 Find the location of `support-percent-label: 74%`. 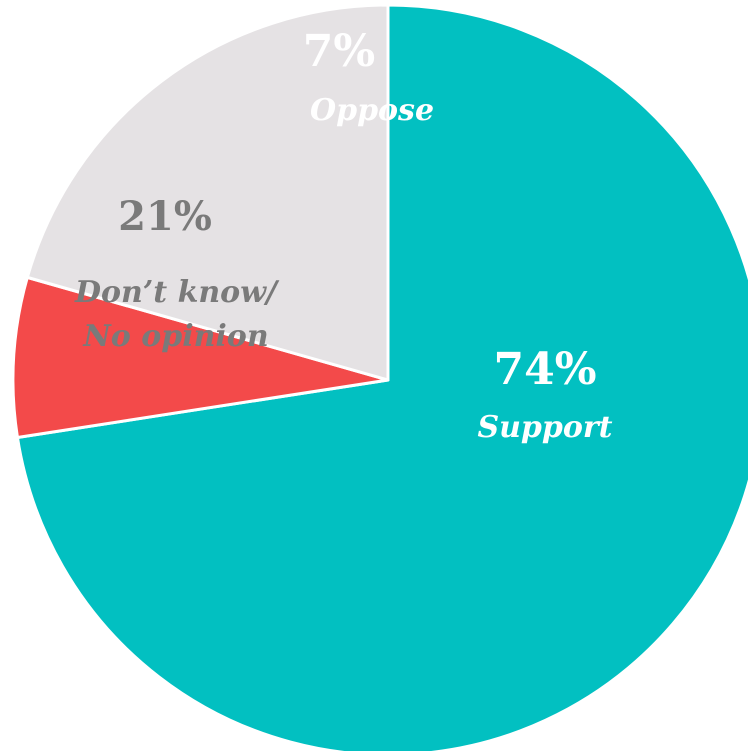

support-percent-label: 74% is located at coordinates (544, 369).